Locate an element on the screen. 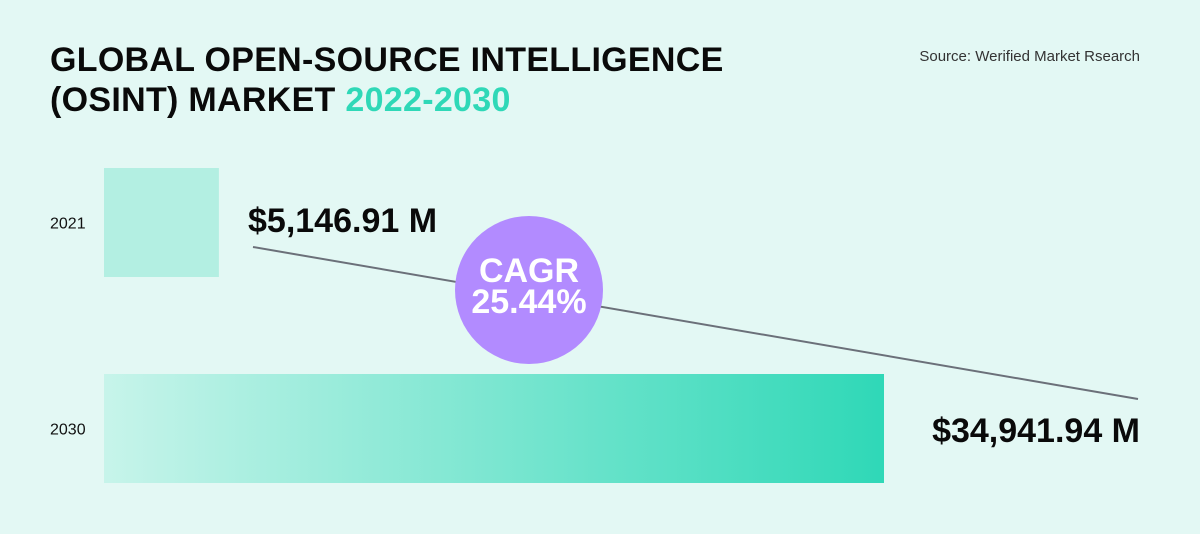  cagr-value: 25.44% is located at coordinates (528, 302).